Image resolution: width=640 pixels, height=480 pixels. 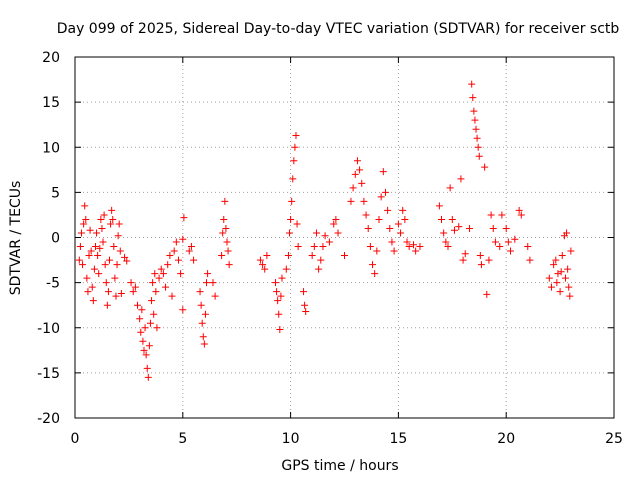 I want to click on y-tick-label: 0, so click(x=55, y=239).